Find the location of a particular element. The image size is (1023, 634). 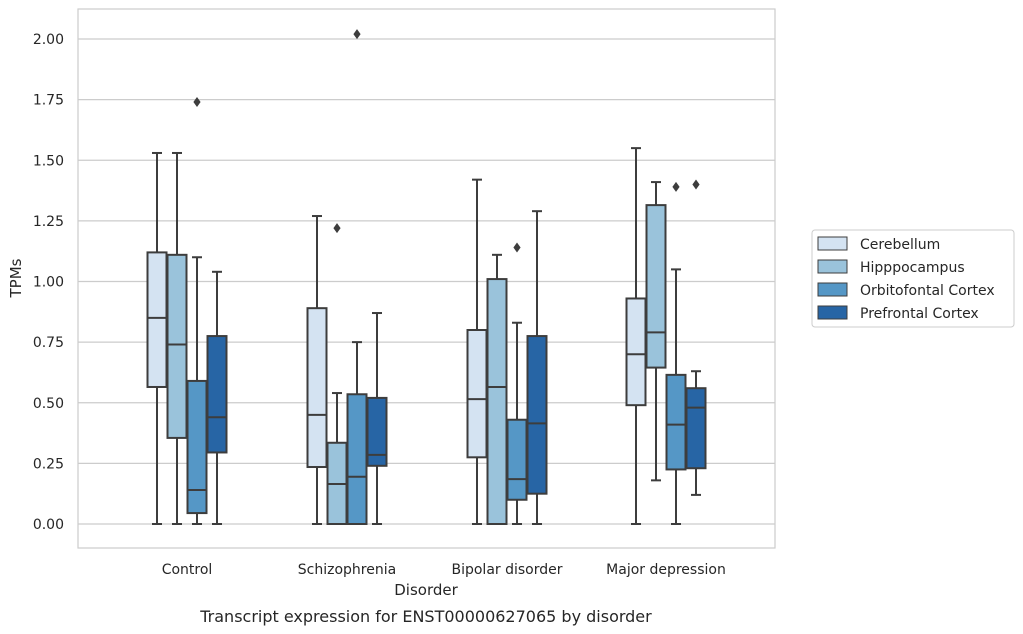

box-orbitofontal-cortex-control is located at coordinates (197, 311).